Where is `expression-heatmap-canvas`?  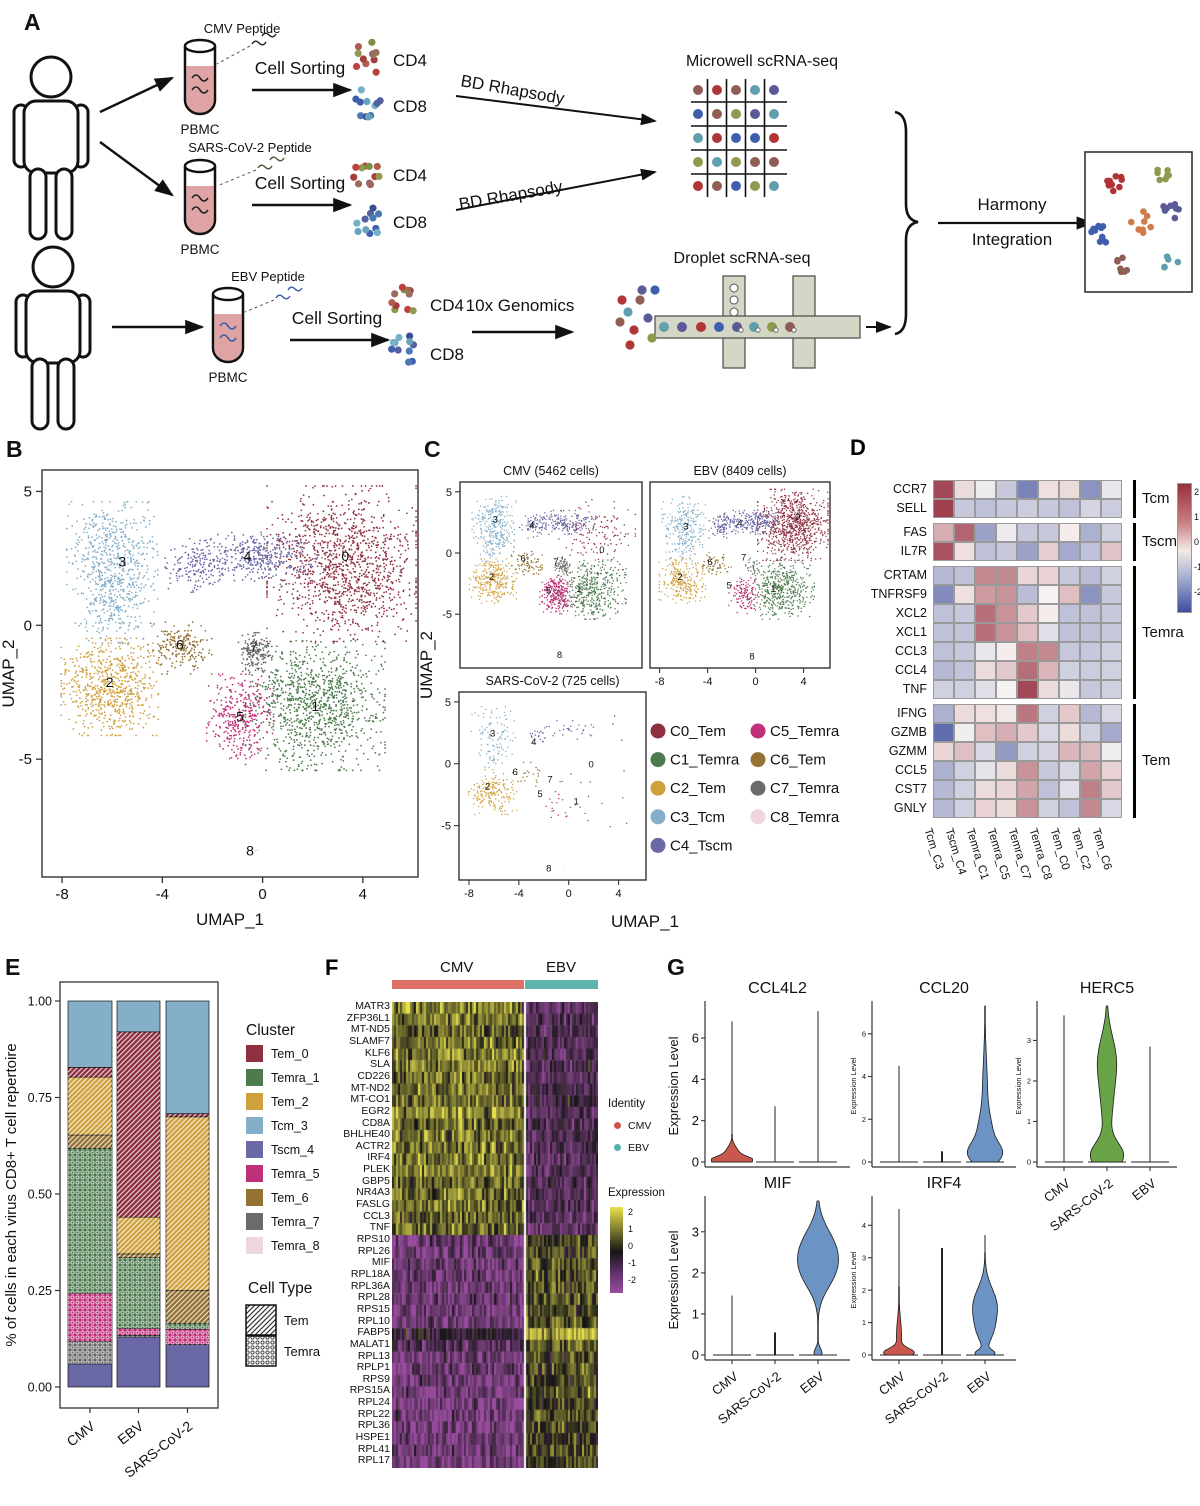 expression-heatmap-canvas is located at coordinates (495, 1235).